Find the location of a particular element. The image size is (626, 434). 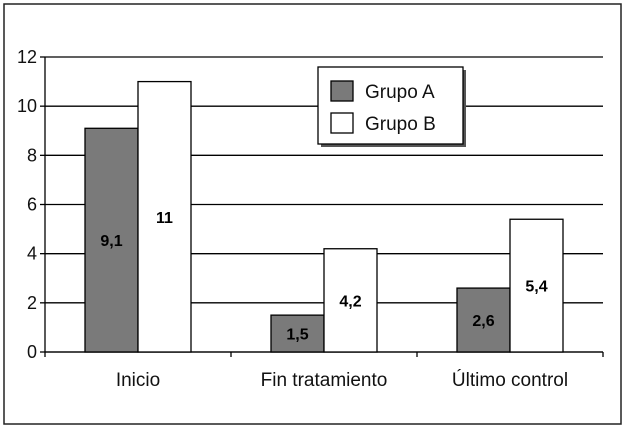

y-tick-label: 2 is located at coordinates (32, 303).